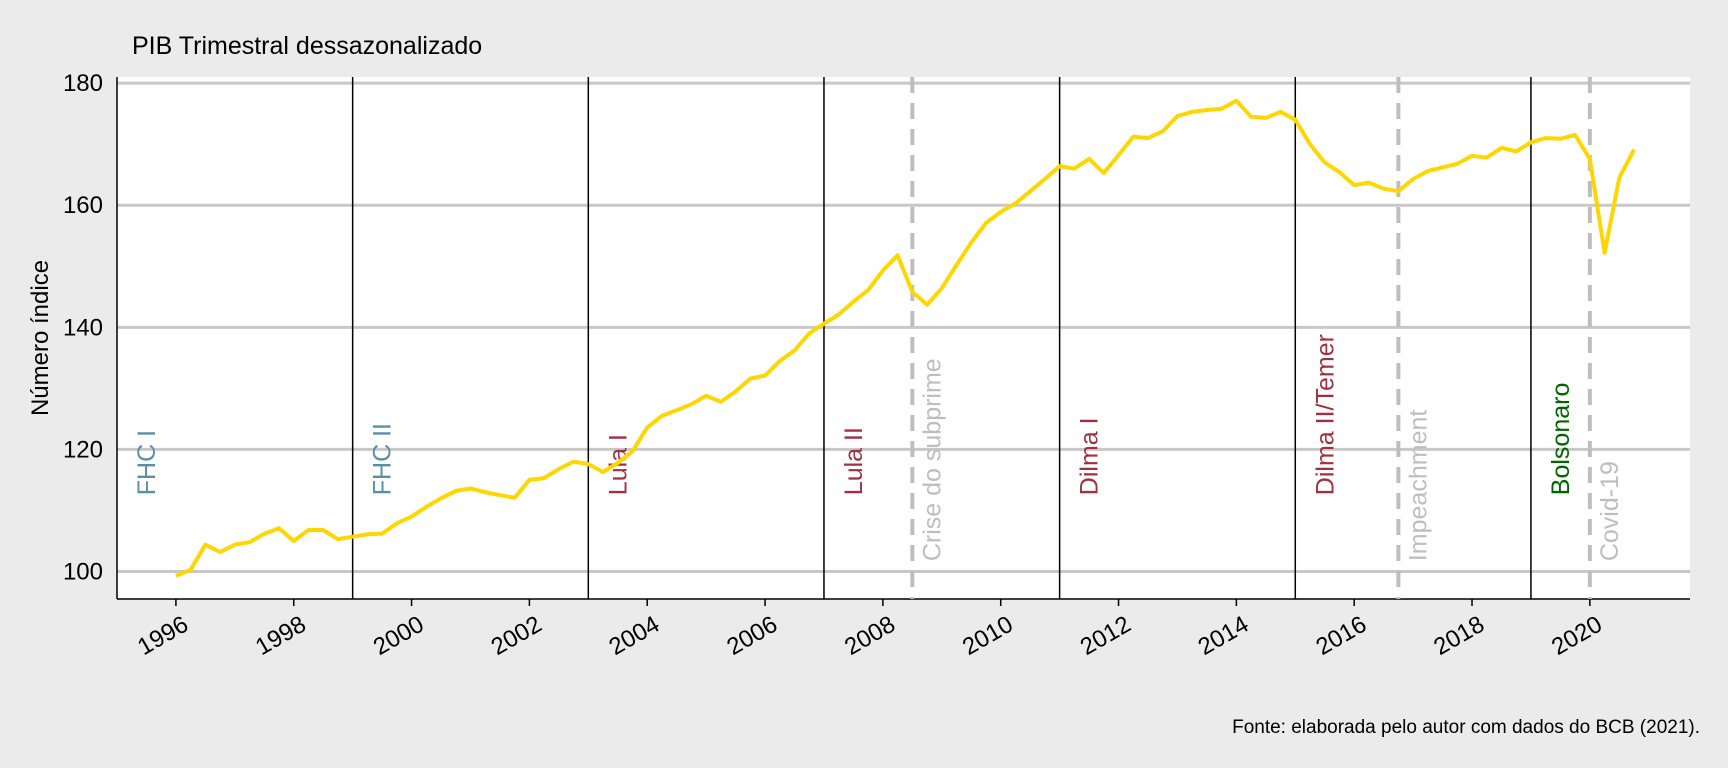 The height and width of the screenshot is (768, 1728). What do you see at coordinates (634, 636) in the screenshot?
I see `x-tick-label: 2004` at bounding box center [634, 636].